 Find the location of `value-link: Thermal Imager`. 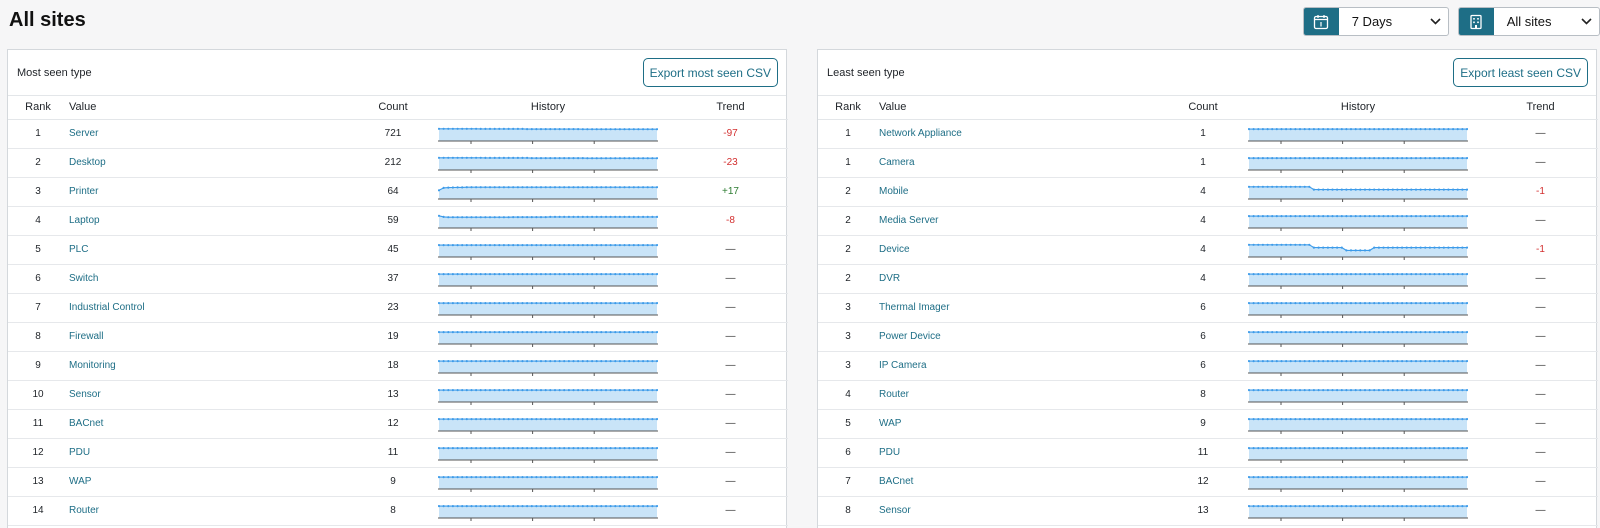

value-link: Thermal Imager is located at coordinates (914, 307).